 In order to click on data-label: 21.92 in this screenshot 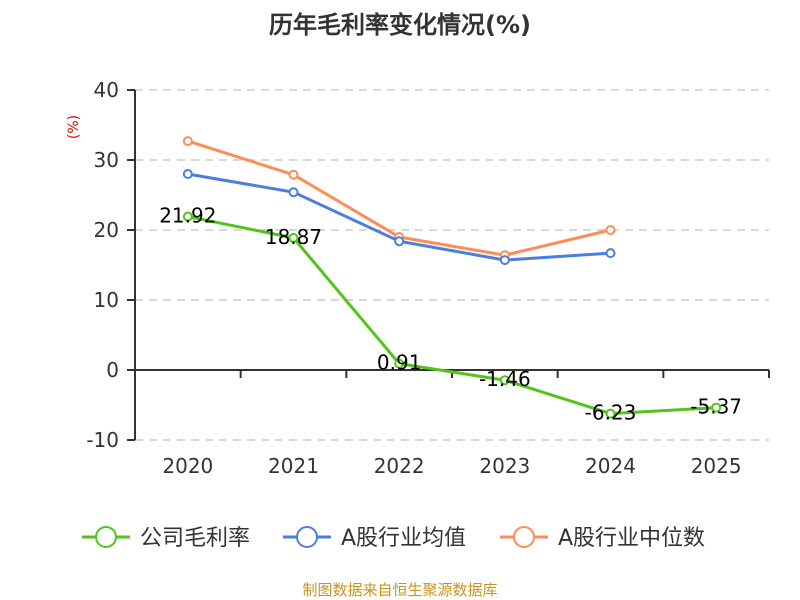, I will do `click(187, 216)`.